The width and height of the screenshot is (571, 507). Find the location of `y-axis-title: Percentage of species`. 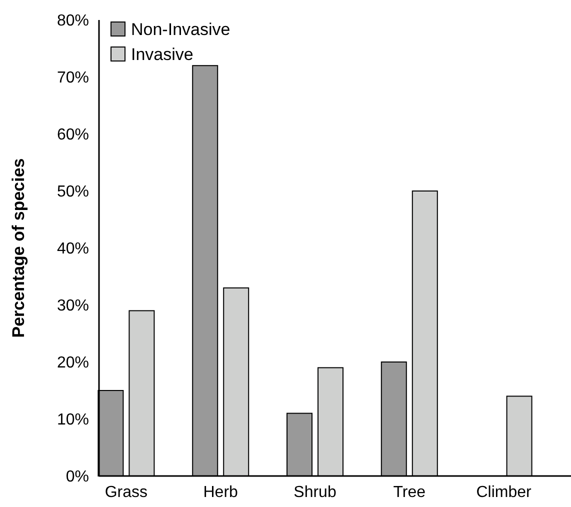

y-axis-title: Percentage of species is located at coordinates (18, 248).